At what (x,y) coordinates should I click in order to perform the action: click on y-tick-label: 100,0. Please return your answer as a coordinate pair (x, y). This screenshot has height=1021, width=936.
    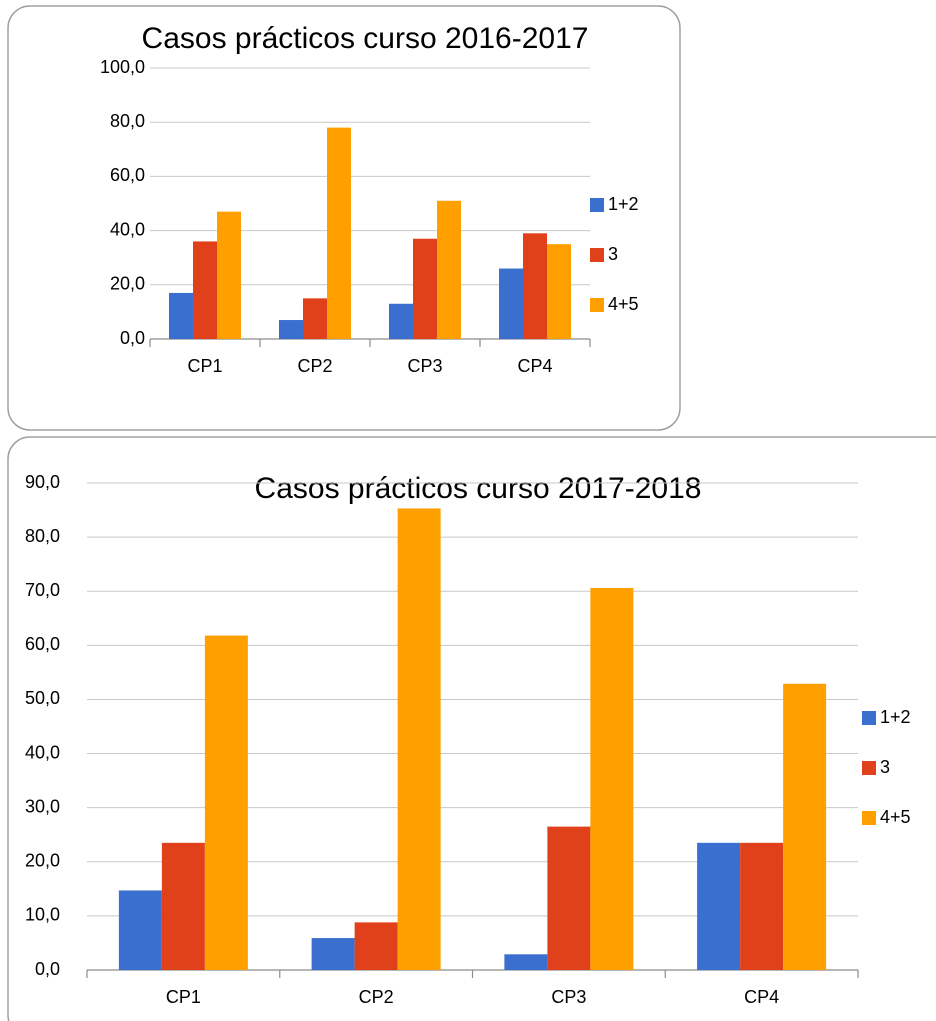
    Looking at the image, I should click on (122, 67).